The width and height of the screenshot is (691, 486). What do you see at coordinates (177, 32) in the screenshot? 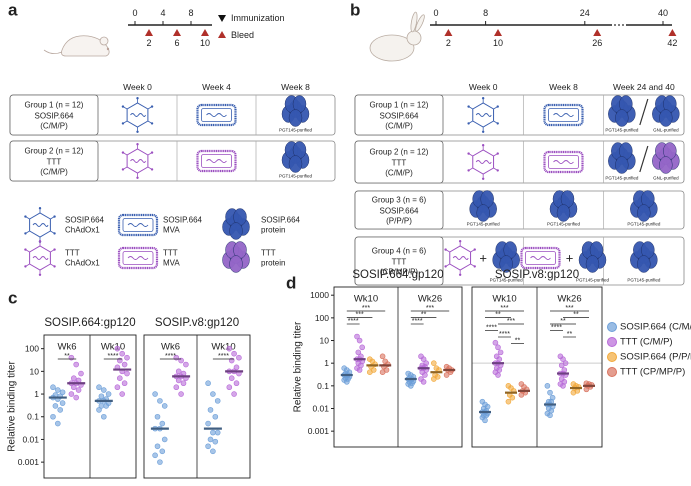
I see `bleed-marker` at bounding box center [177, 32].